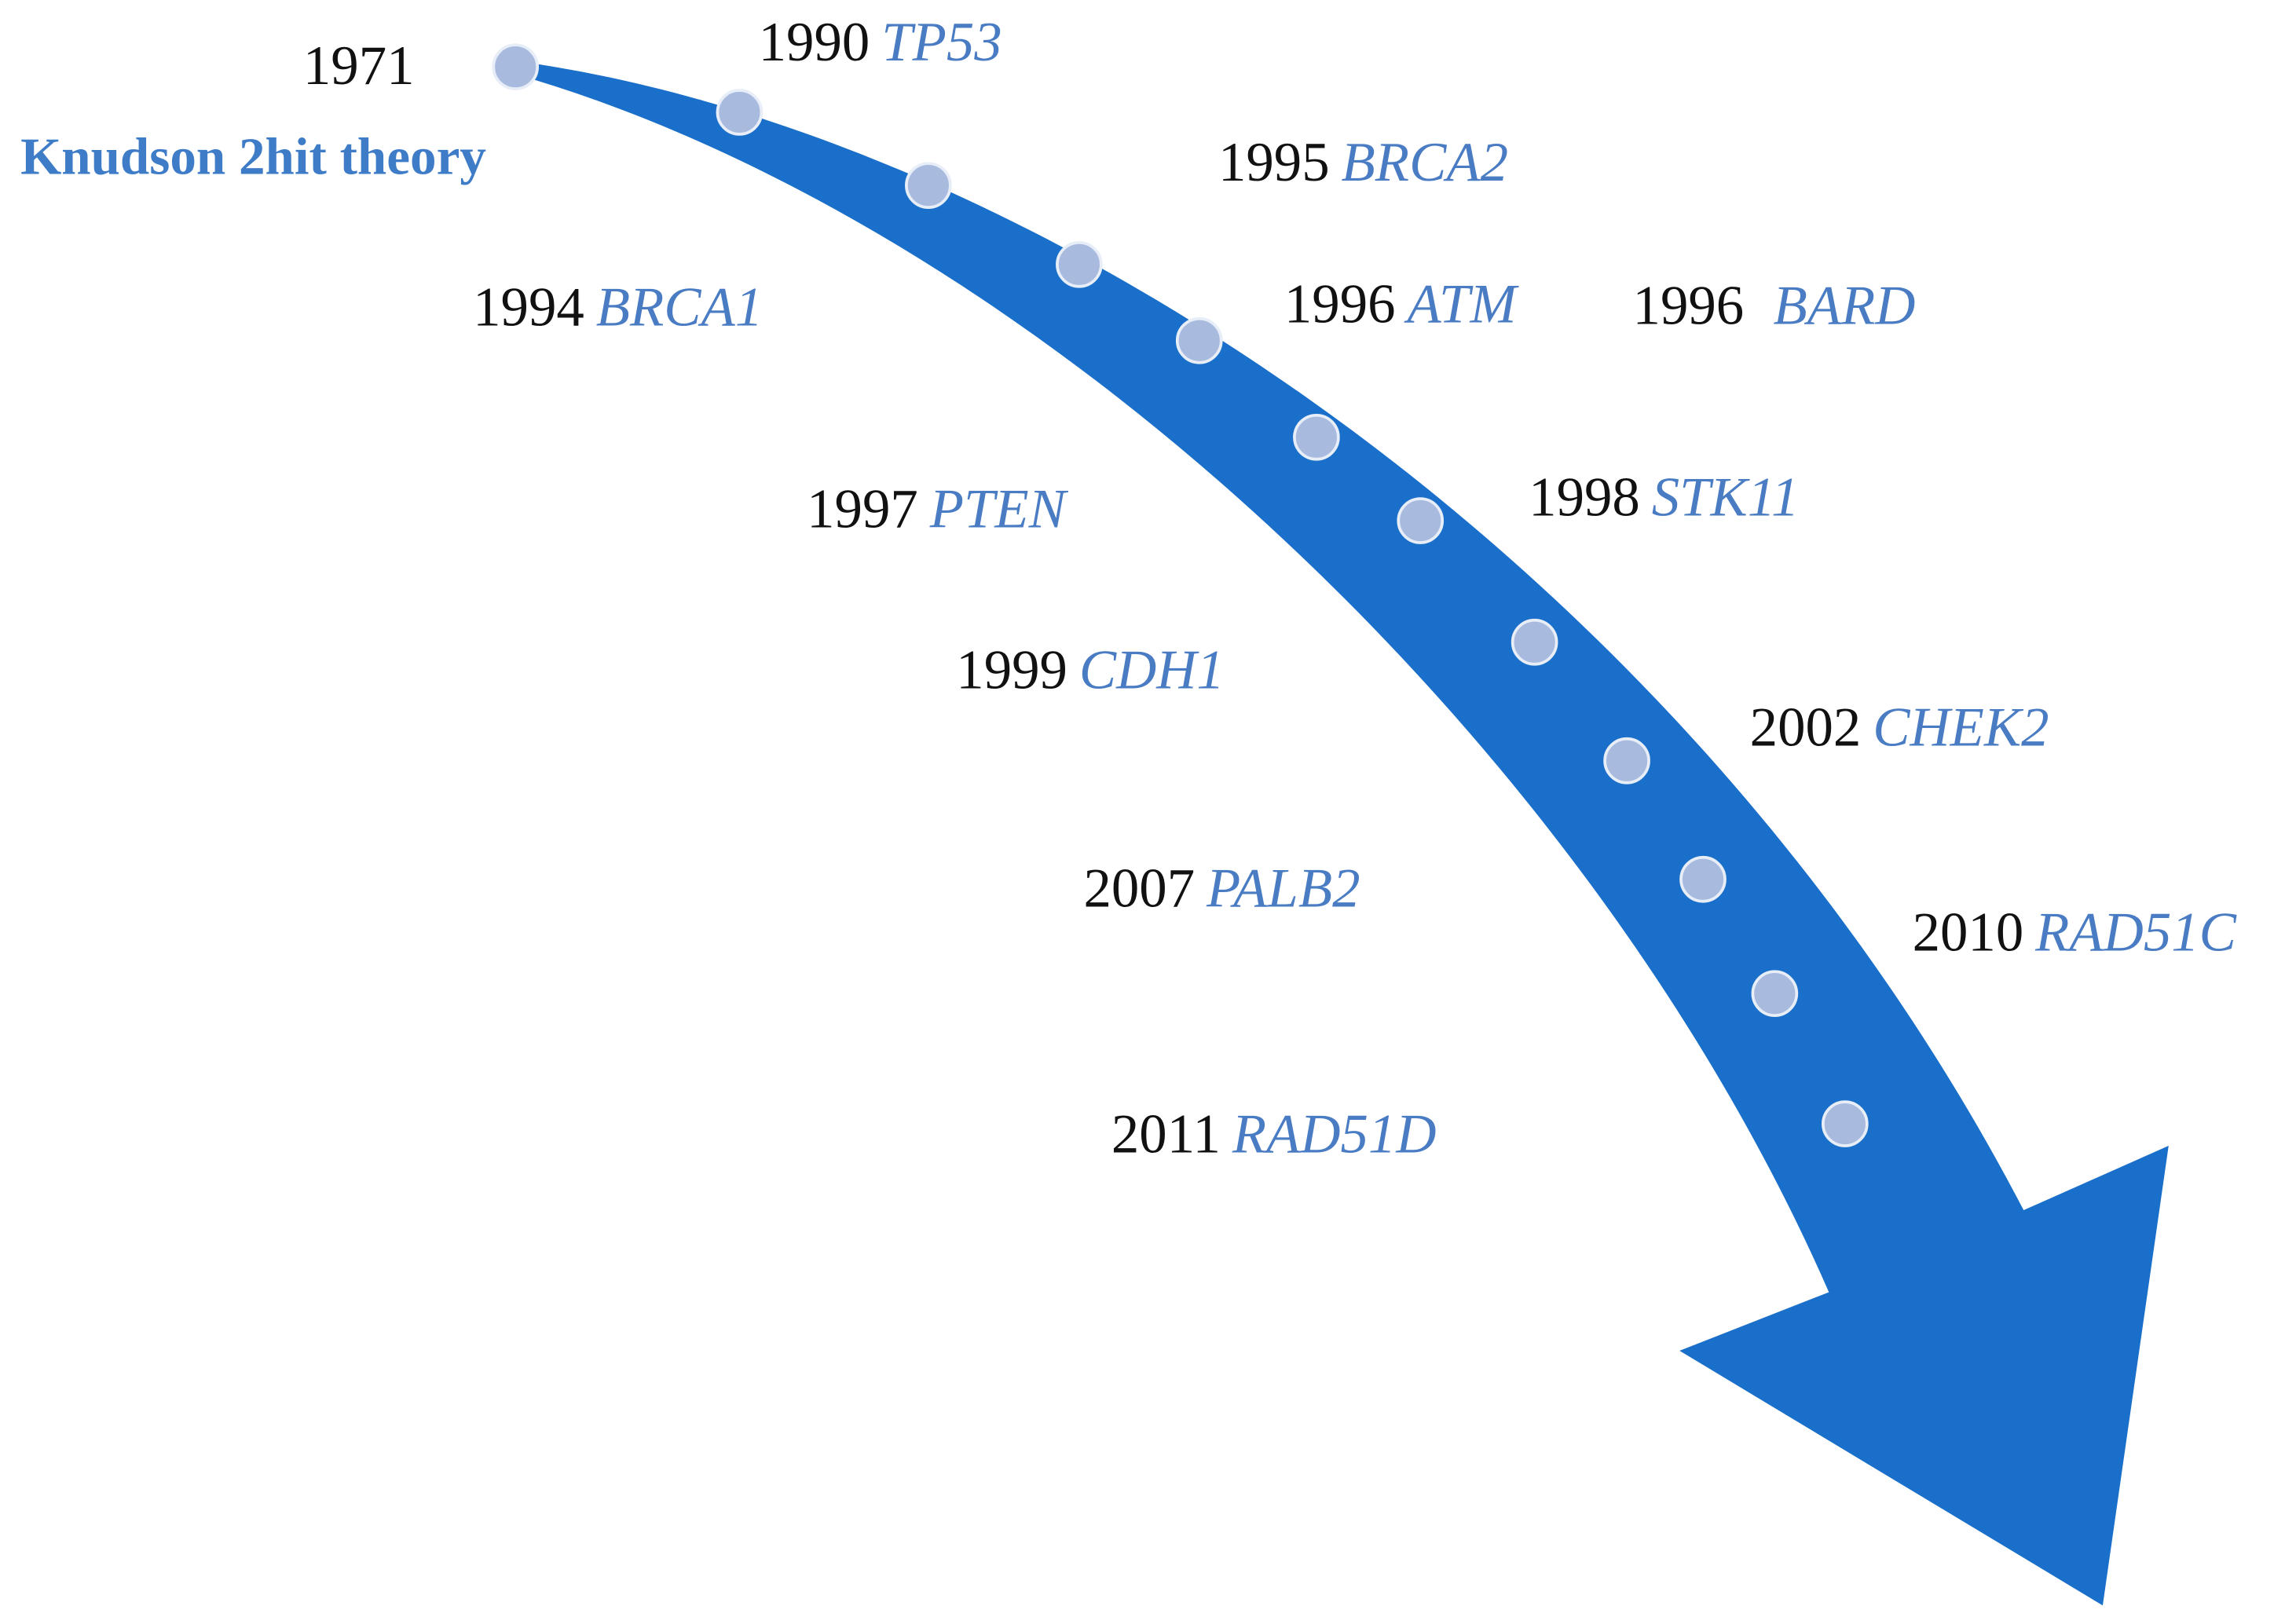  Describe the element at coordinates (1334, 1134) in the screenshot. I see `event-gene: RAD51D` at that location.